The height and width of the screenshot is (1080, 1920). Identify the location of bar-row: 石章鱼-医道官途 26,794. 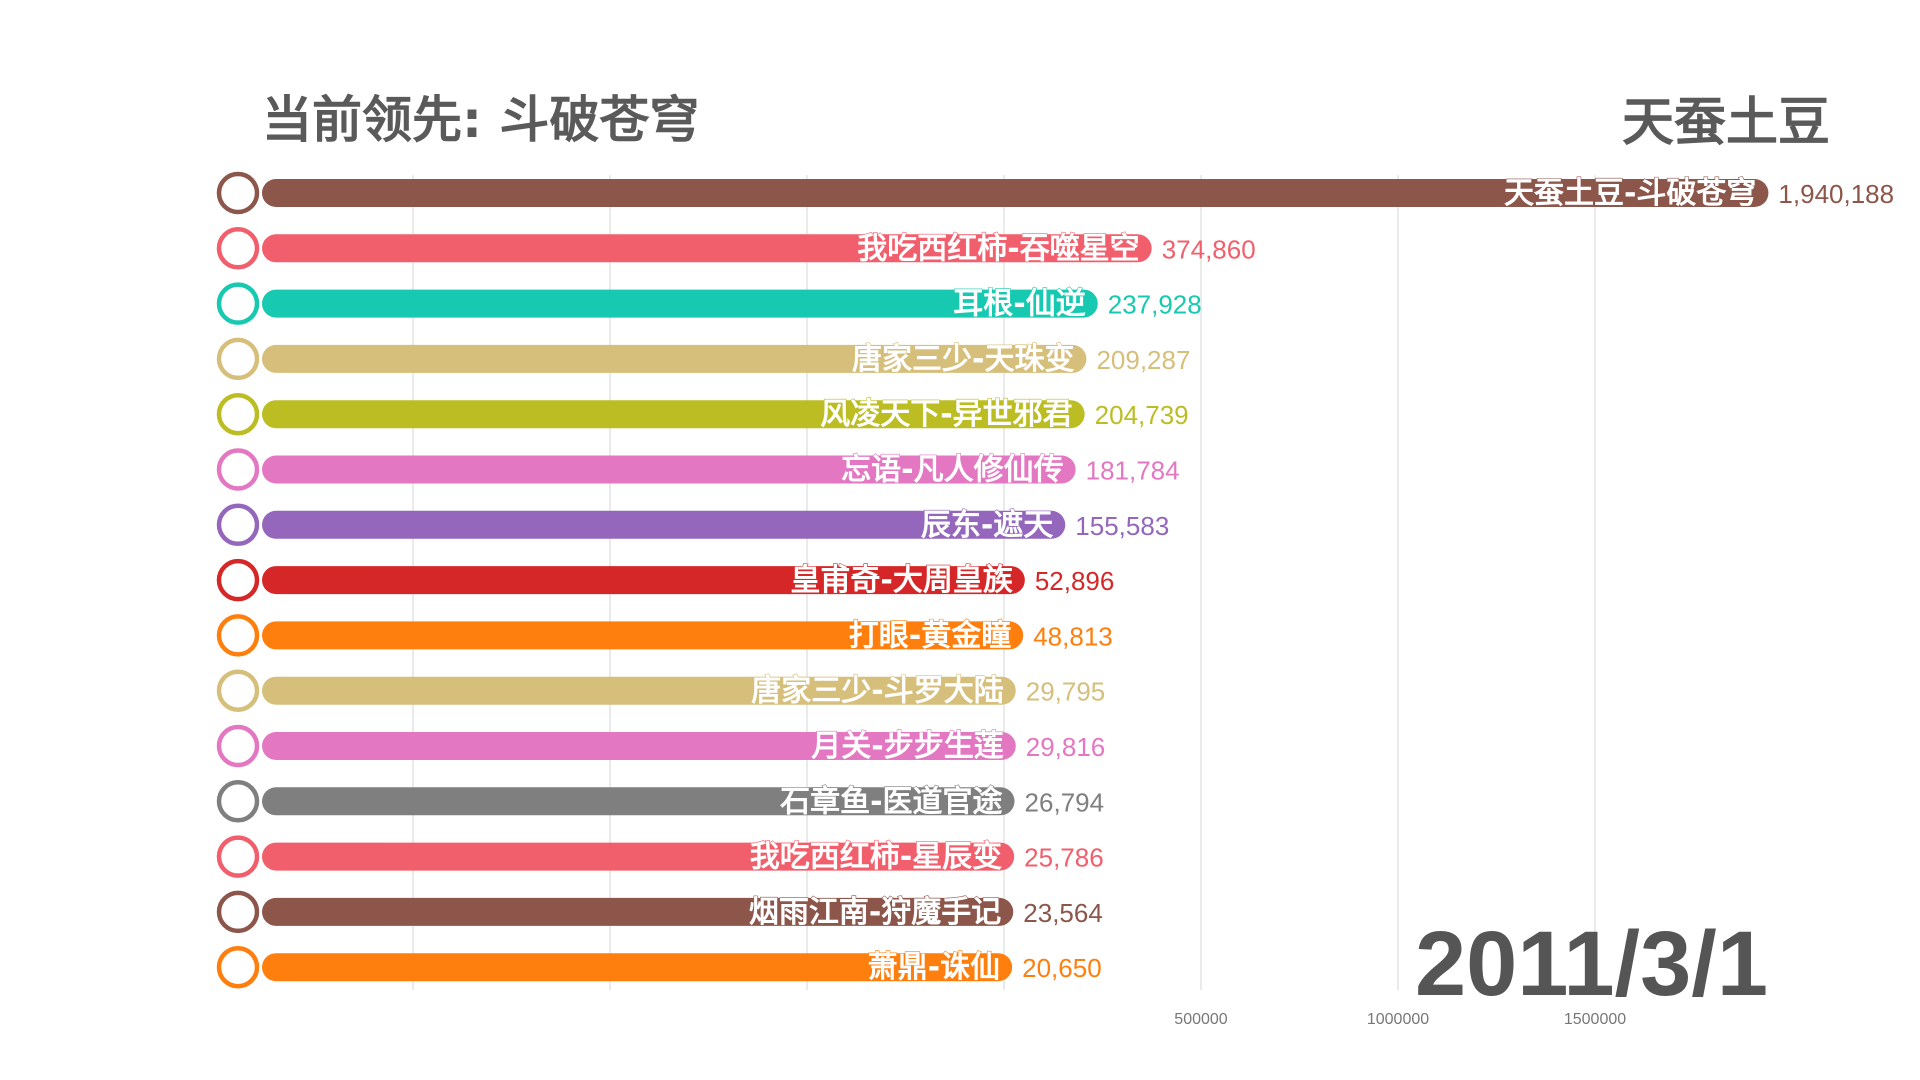
(660, 801).